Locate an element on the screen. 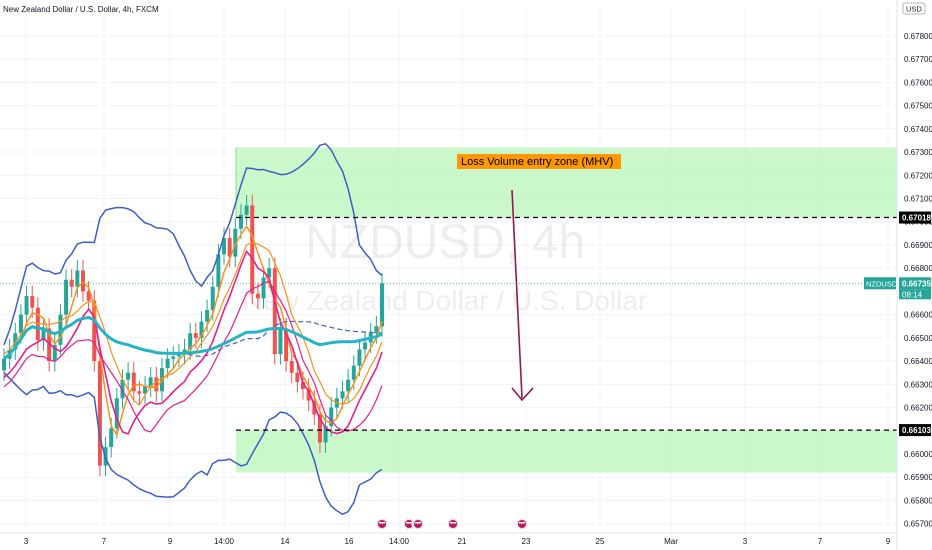 The image size is (932, 550). price-tick-label: 0.67600 is located at coordinates (918, 82).